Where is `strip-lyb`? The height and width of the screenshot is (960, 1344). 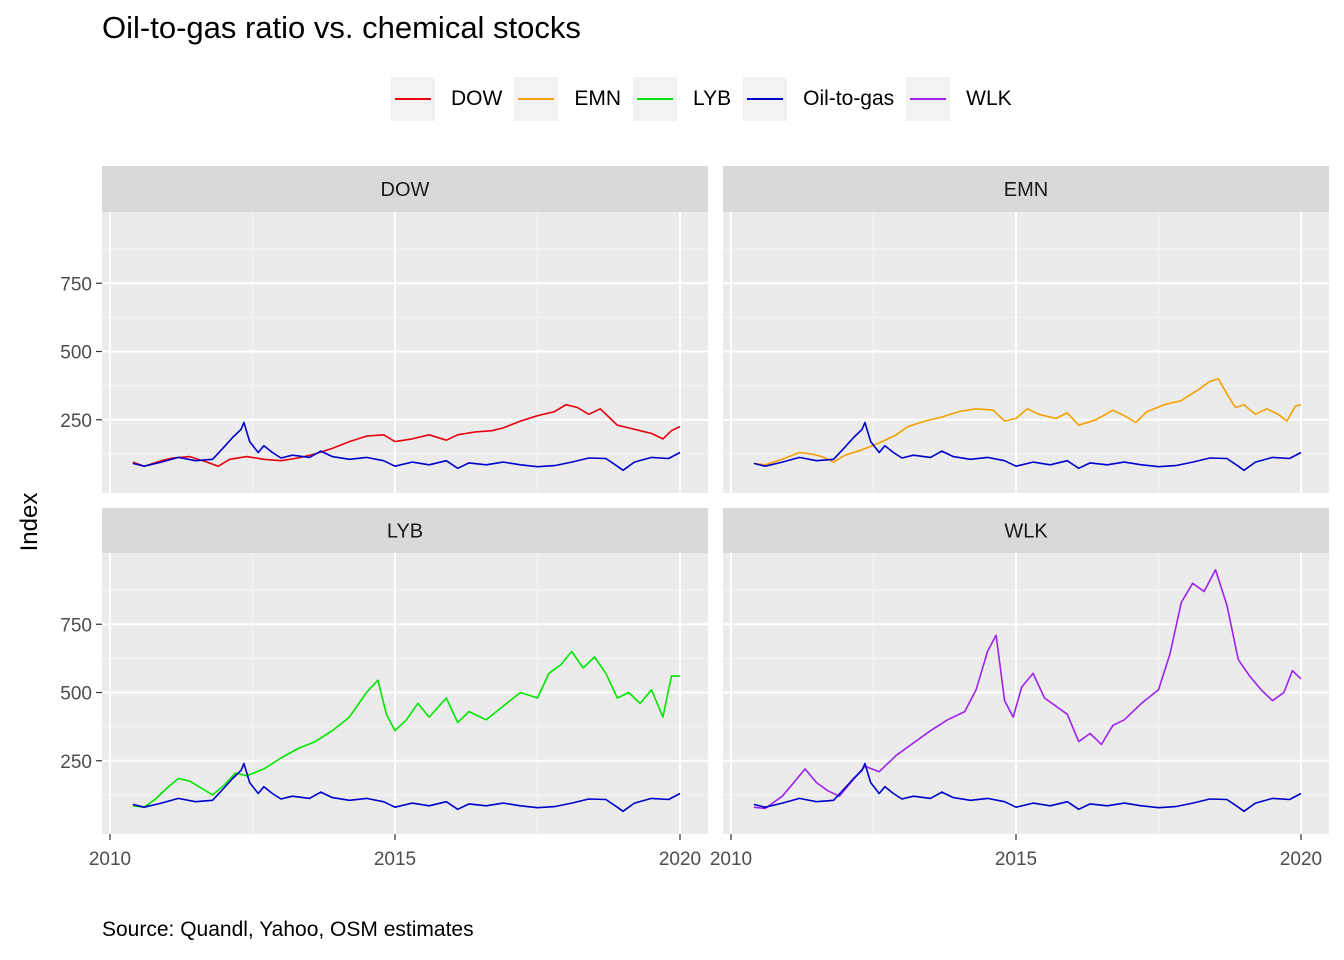 strip-lyb is located at coordinates (405, 530).